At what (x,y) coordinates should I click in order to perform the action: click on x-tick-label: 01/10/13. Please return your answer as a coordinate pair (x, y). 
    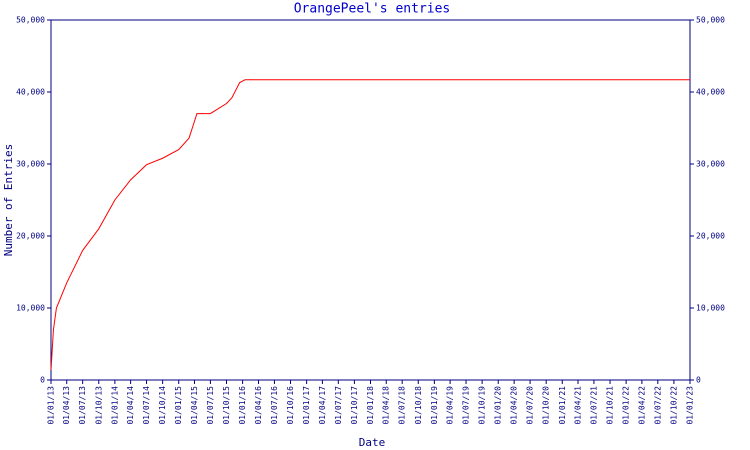
    Looking at the image, I should click on (98, 405).